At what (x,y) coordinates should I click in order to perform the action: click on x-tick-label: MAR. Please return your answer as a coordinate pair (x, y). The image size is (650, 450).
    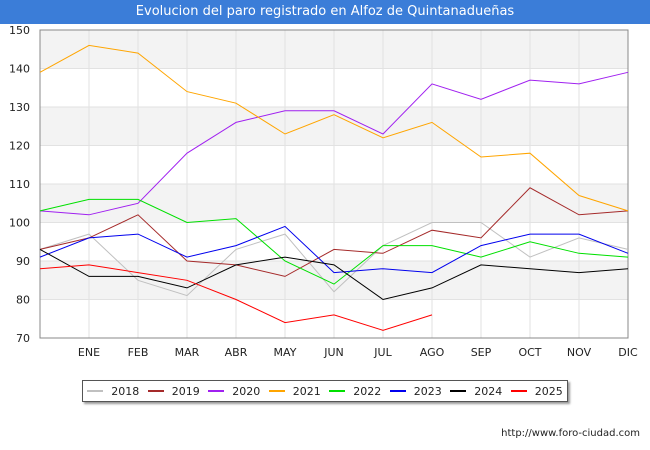
    Looking at the image, I should click on (187, 352).